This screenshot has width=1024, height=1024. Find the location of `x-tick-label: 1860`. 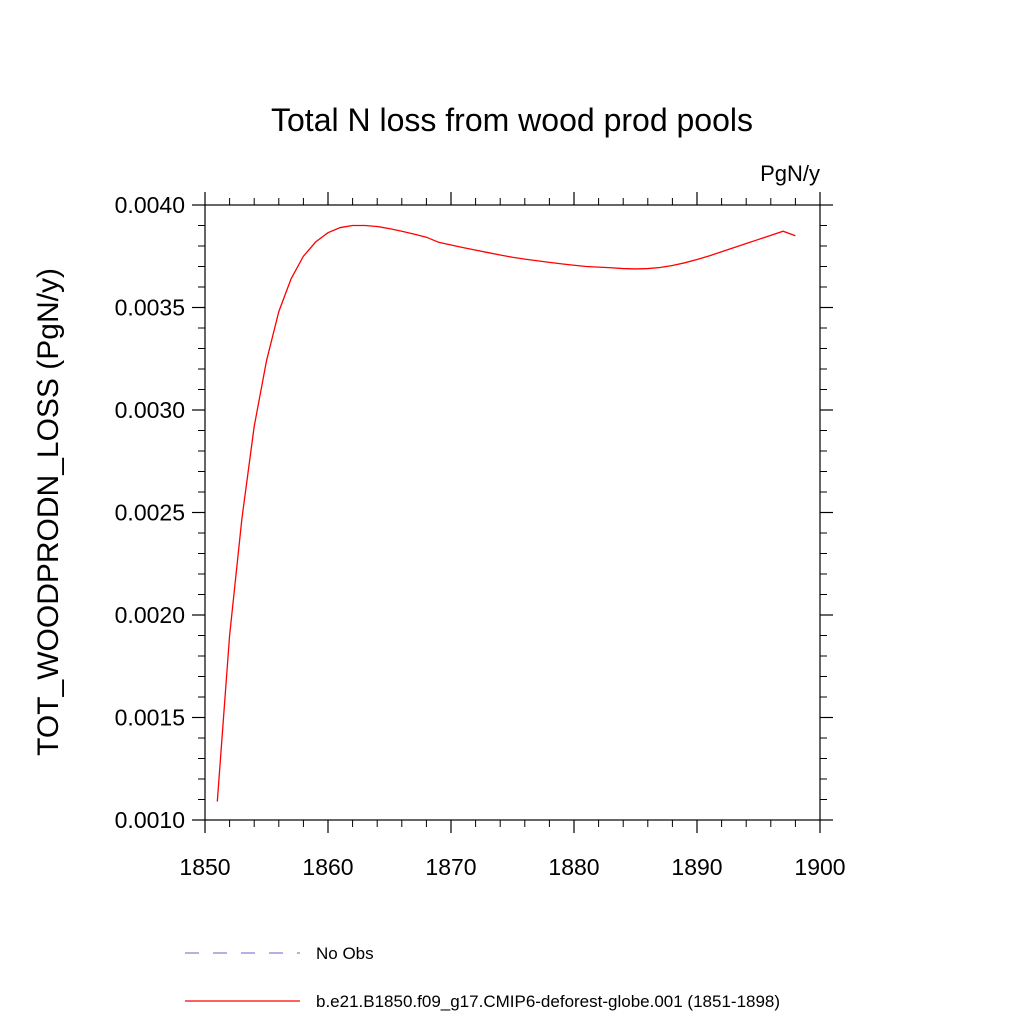

x-tick-label: 1860 is located at coordinates (327, 867).